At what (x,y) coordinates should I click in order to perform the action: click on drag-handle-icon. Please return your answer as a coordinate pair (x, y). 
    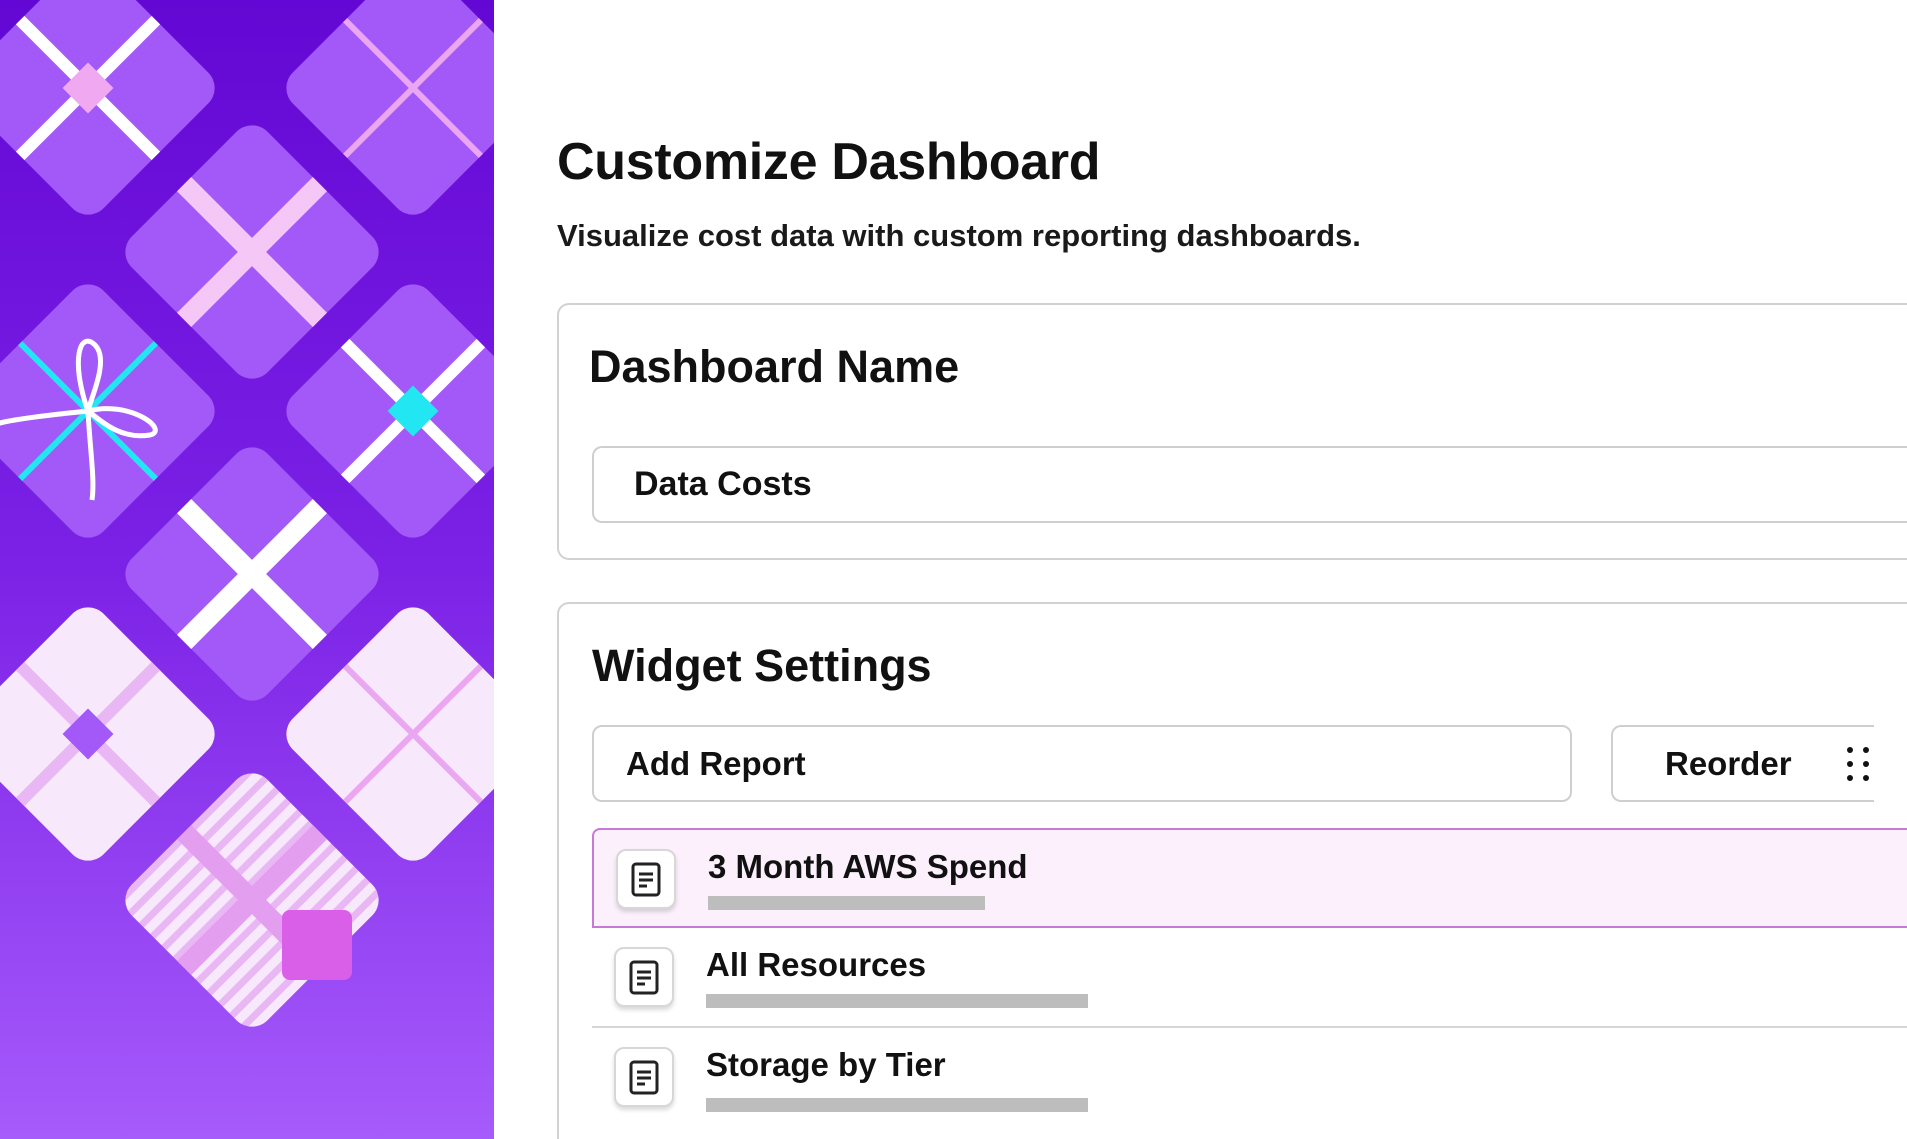
    Looking at the image, I should click on (1860, 765).